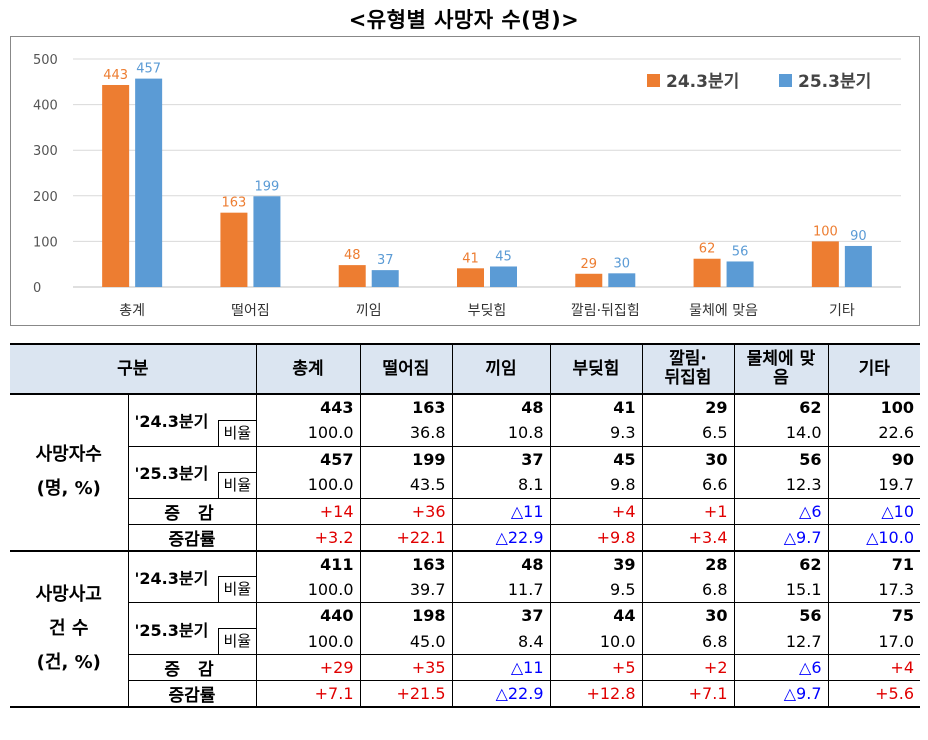 The image size is (928, 740). I want to click on table-cell: +5.6, so click(873, 694).